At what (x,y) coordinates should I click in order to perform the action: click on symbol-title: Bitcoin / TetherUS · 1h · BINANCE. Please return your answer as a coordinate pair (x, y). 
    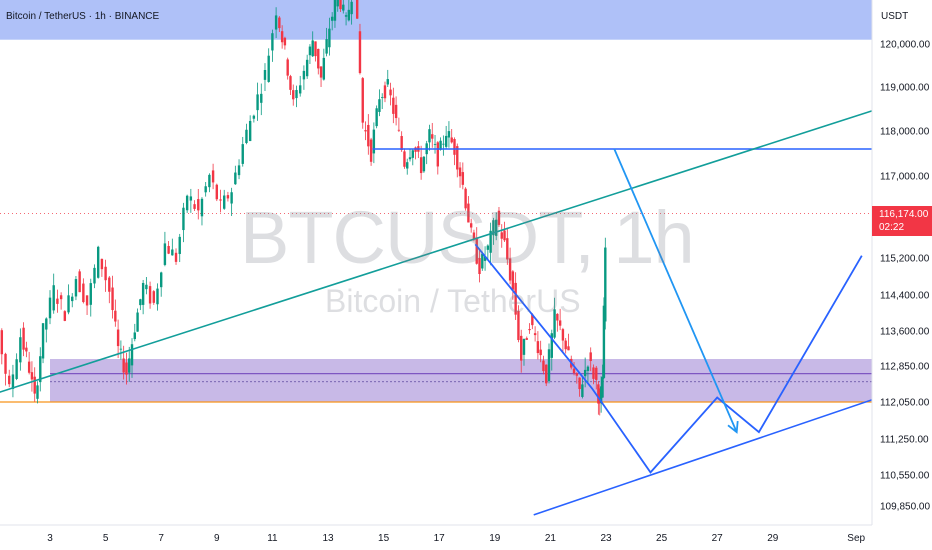
    Looking at the image, I should click on (83, 16).